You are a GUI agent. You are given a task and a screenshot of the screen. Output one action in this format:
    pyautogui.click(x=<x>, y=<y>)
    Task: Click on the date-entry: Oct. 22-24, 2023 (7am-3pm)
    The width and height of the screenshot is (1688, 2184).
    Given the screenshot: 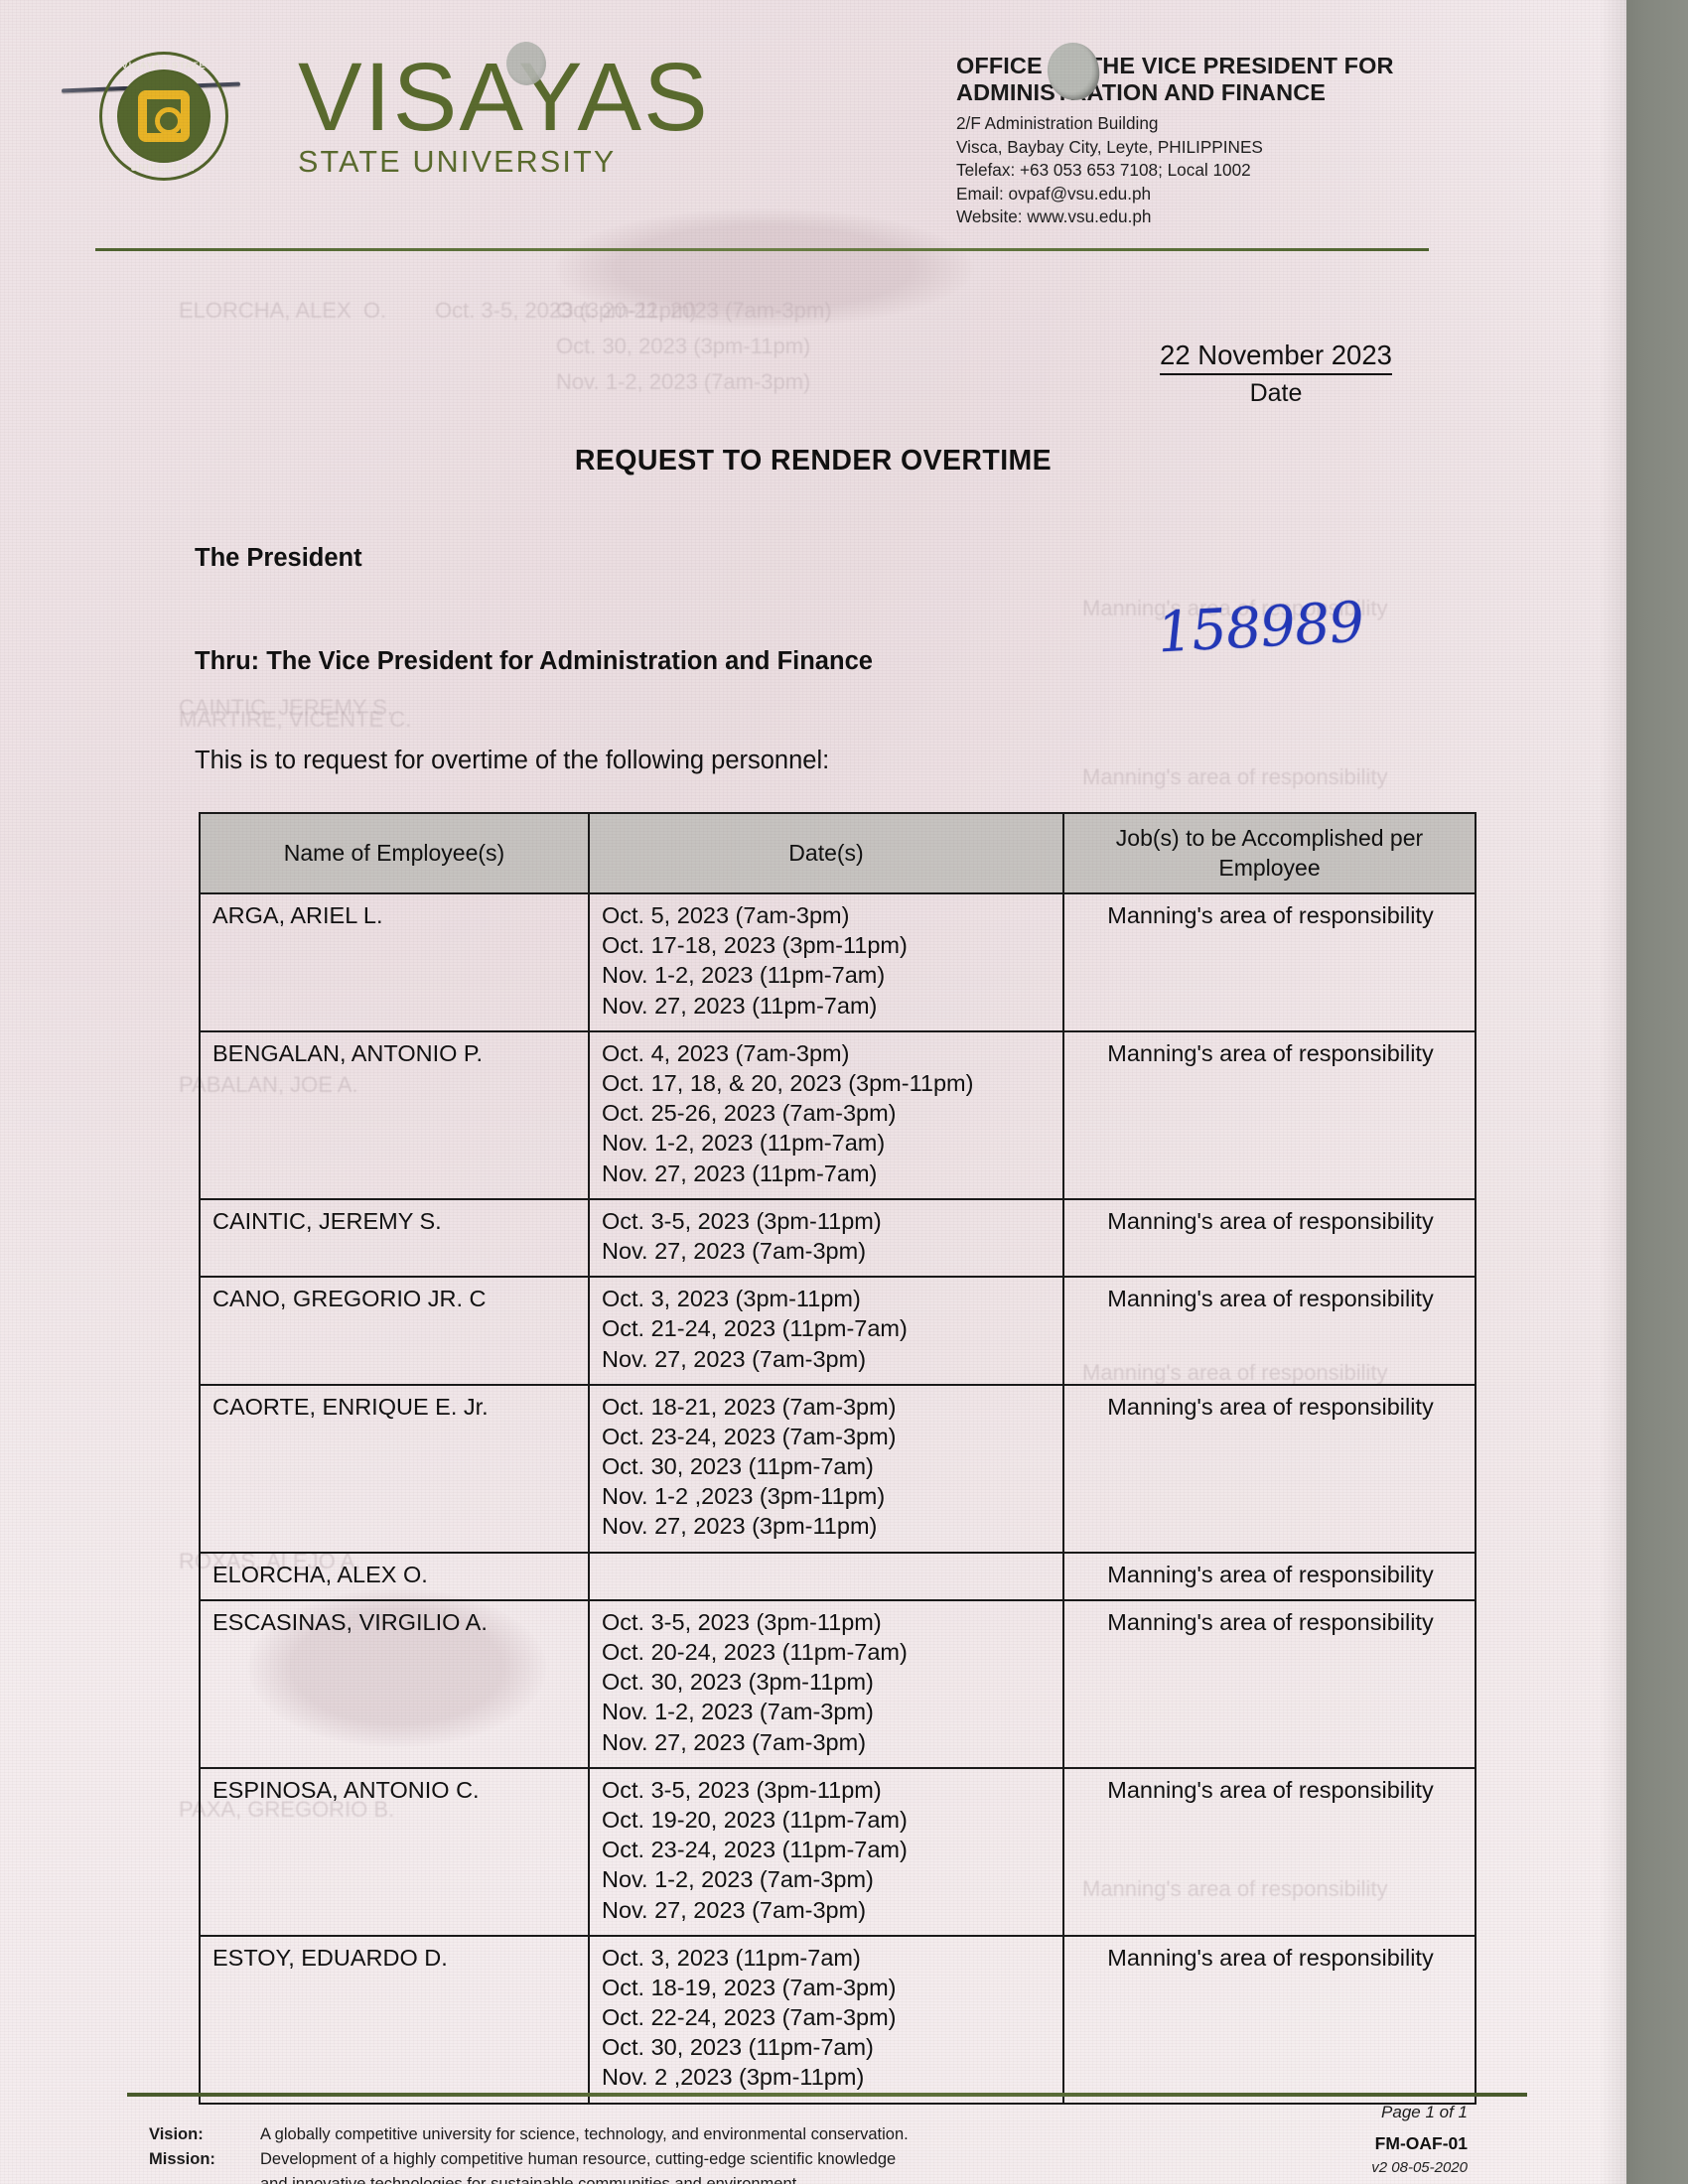 What is the action you would take?
    pyautogui.click(x=749, y=2017)
    